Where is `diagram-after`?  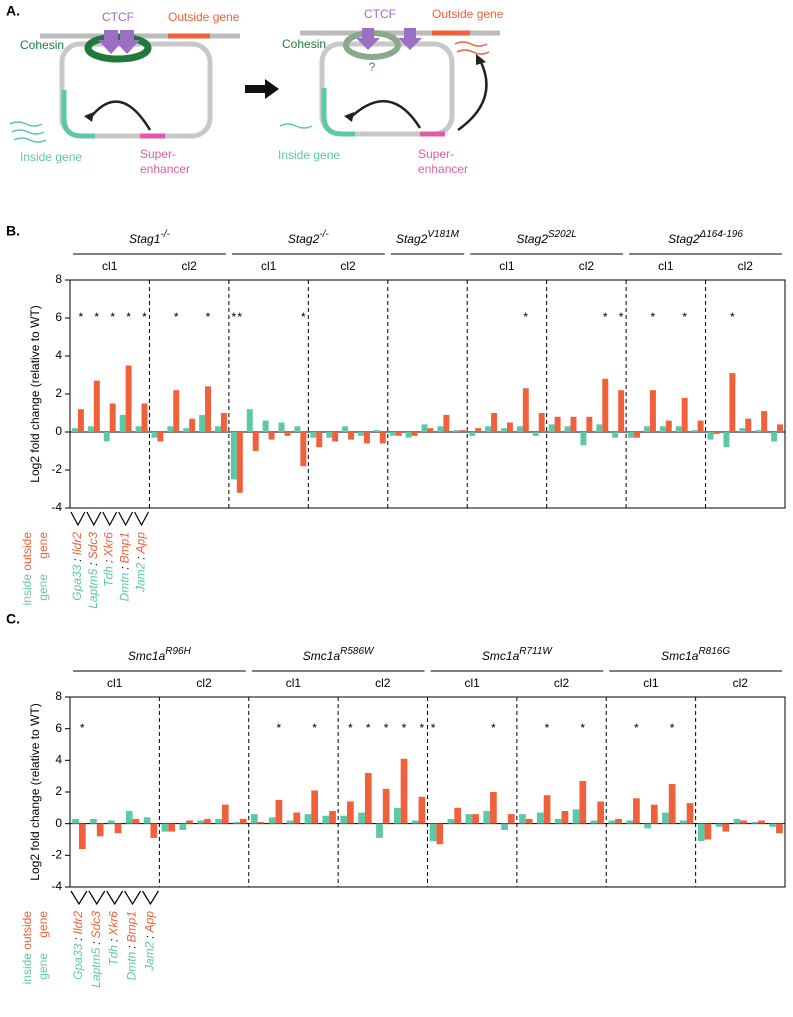
diagram-after is located at coordinates (389, 82).